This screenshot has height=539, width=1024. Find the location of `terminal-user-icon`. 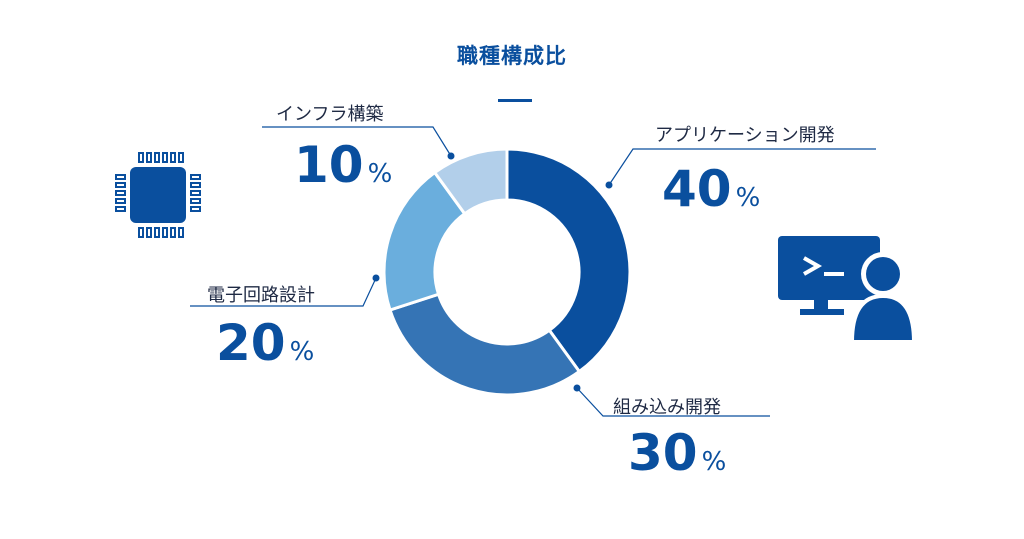

terminal-user-icon is located at coordinates (847, 290).